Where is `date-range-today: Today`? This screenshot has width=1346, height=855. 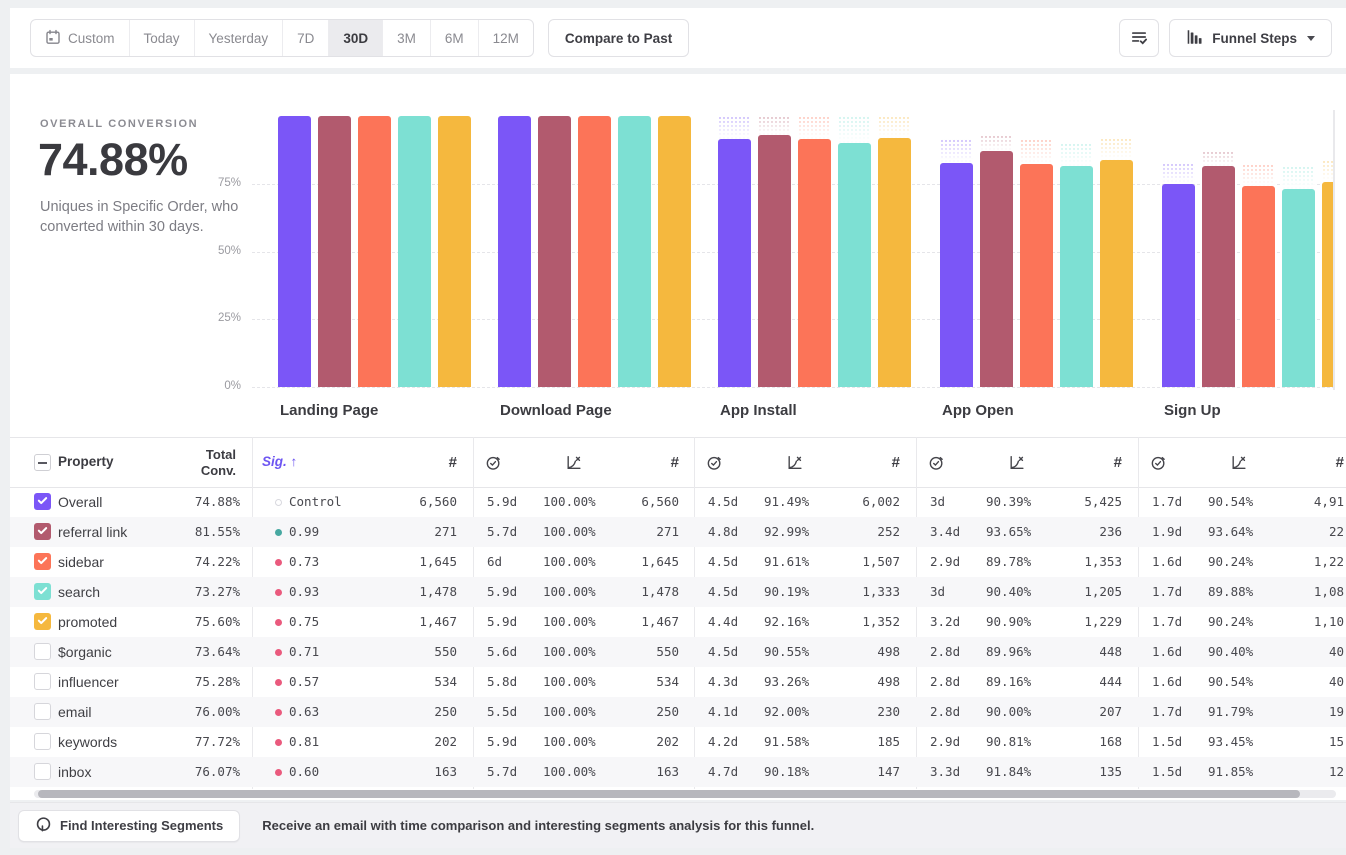 date-range-today: Today is located at coordinates (161, 38).